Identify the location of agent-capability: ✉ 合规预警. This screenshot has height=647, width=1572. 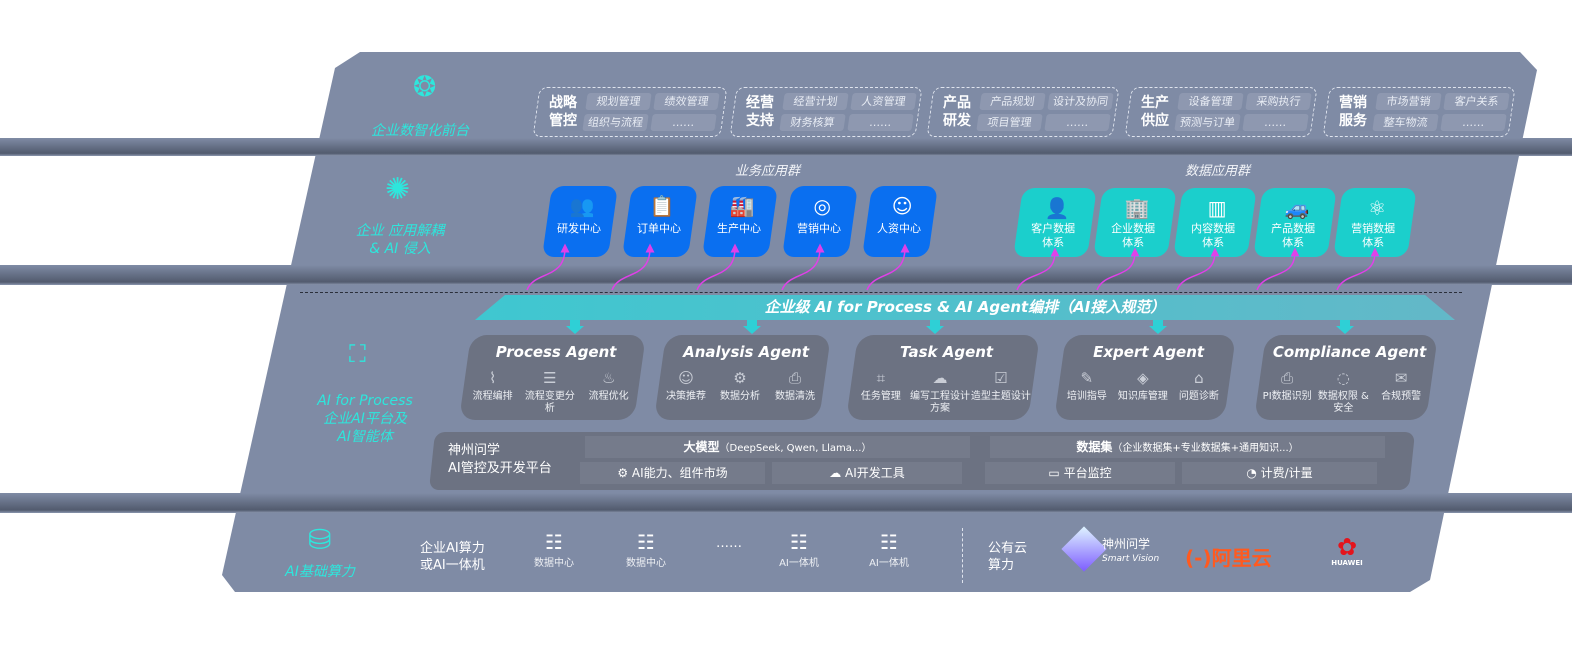
(1400, 386).